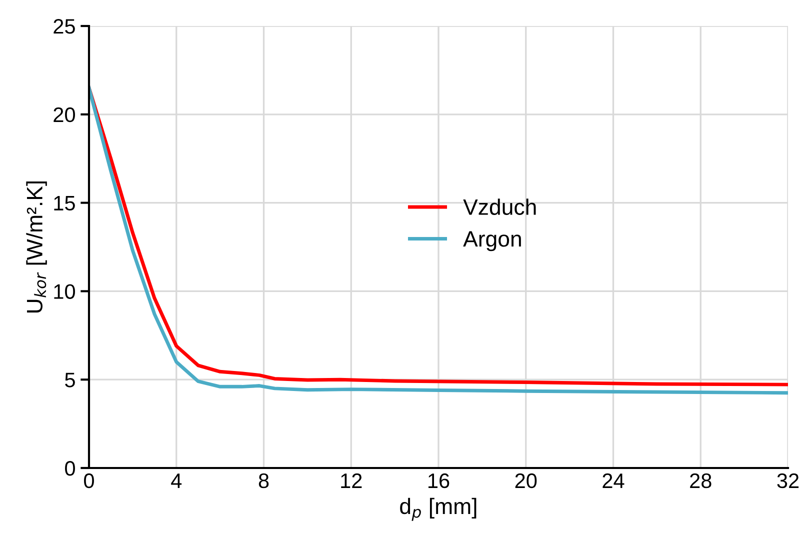 The height and width of the screenshot is (548, 806). I want to click on y-tick-label: 20, so click(64, 114).